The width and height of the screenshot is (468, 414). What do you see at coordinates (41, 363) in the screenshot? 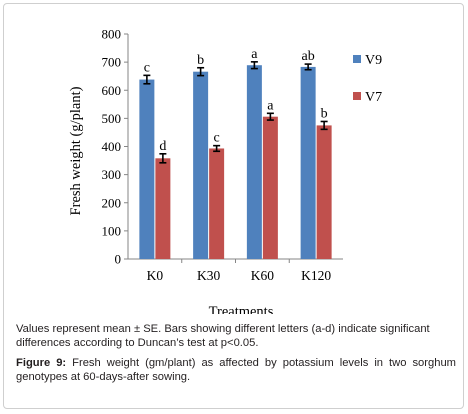
I see `figure-label: Figure 9:` at bounding box center [41, 363].